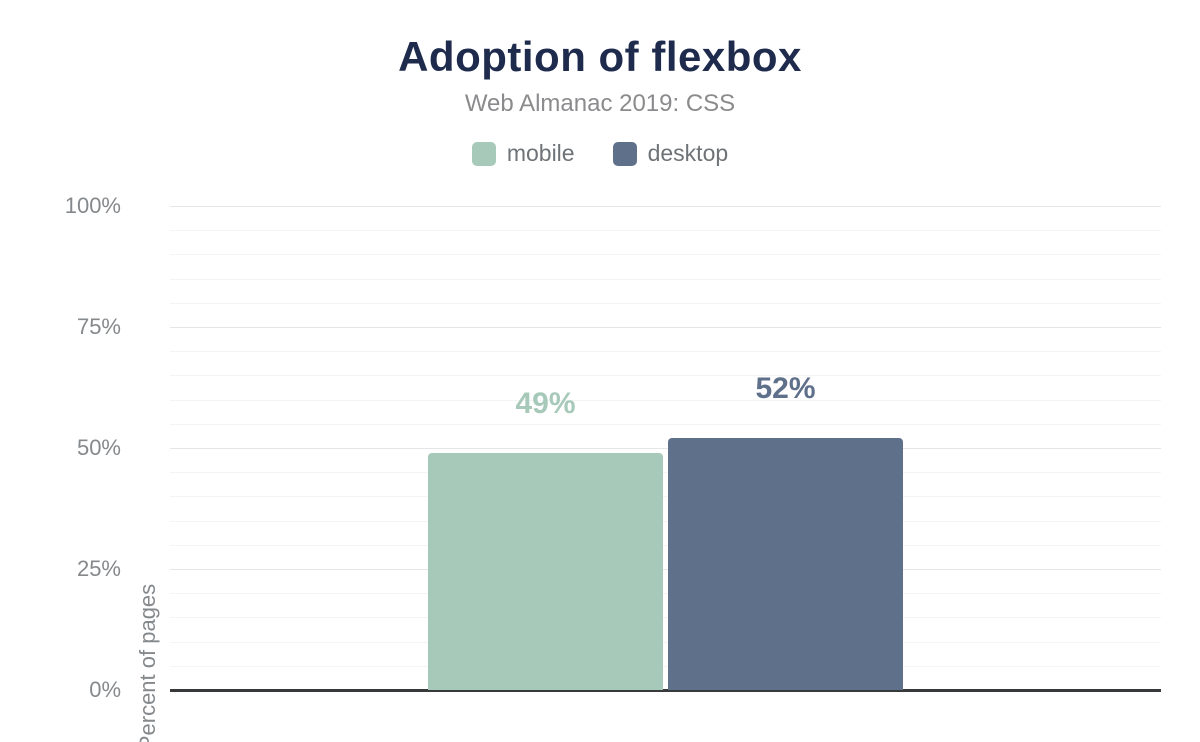 The width and height of the screenshot is (1200, 742). Describe the element at coordinates (98, 326) in the screenshot. I see `y-tick-label: 75%` at that location.